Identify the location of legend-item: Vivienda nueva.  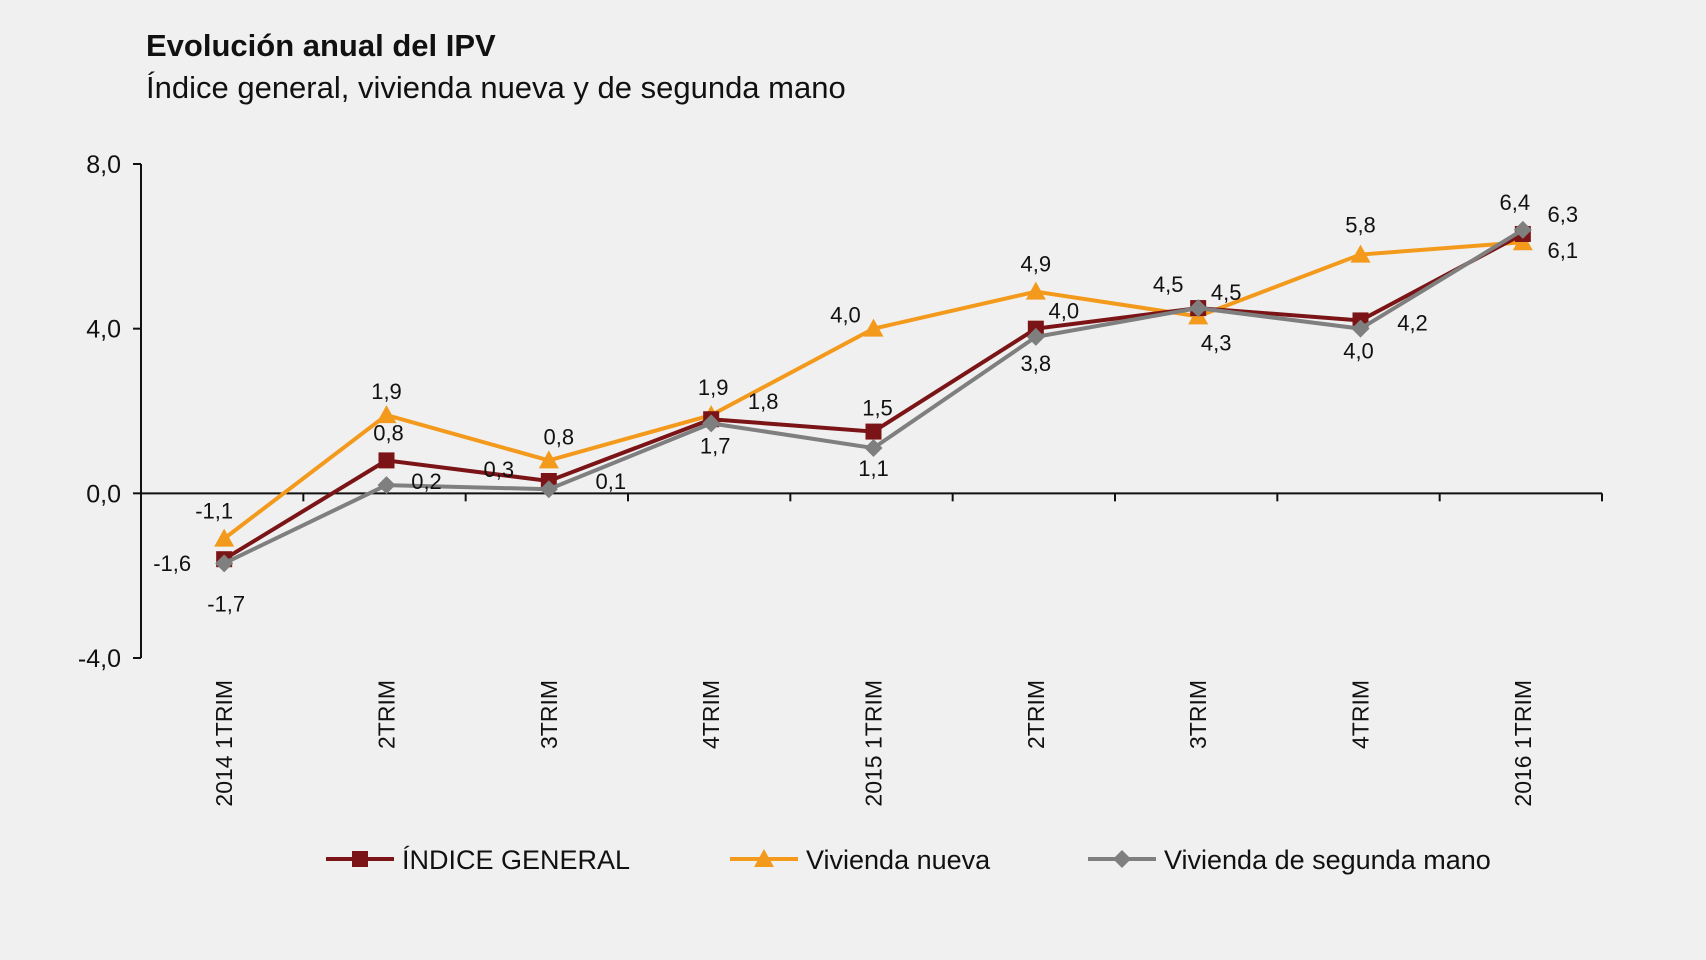
(860, 860).